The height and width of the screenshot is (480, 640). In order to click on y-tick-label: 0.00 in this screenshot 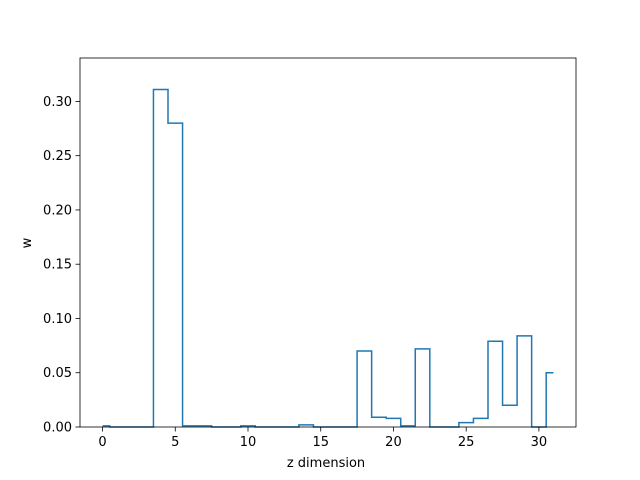, I will do `click(57, 428)`.